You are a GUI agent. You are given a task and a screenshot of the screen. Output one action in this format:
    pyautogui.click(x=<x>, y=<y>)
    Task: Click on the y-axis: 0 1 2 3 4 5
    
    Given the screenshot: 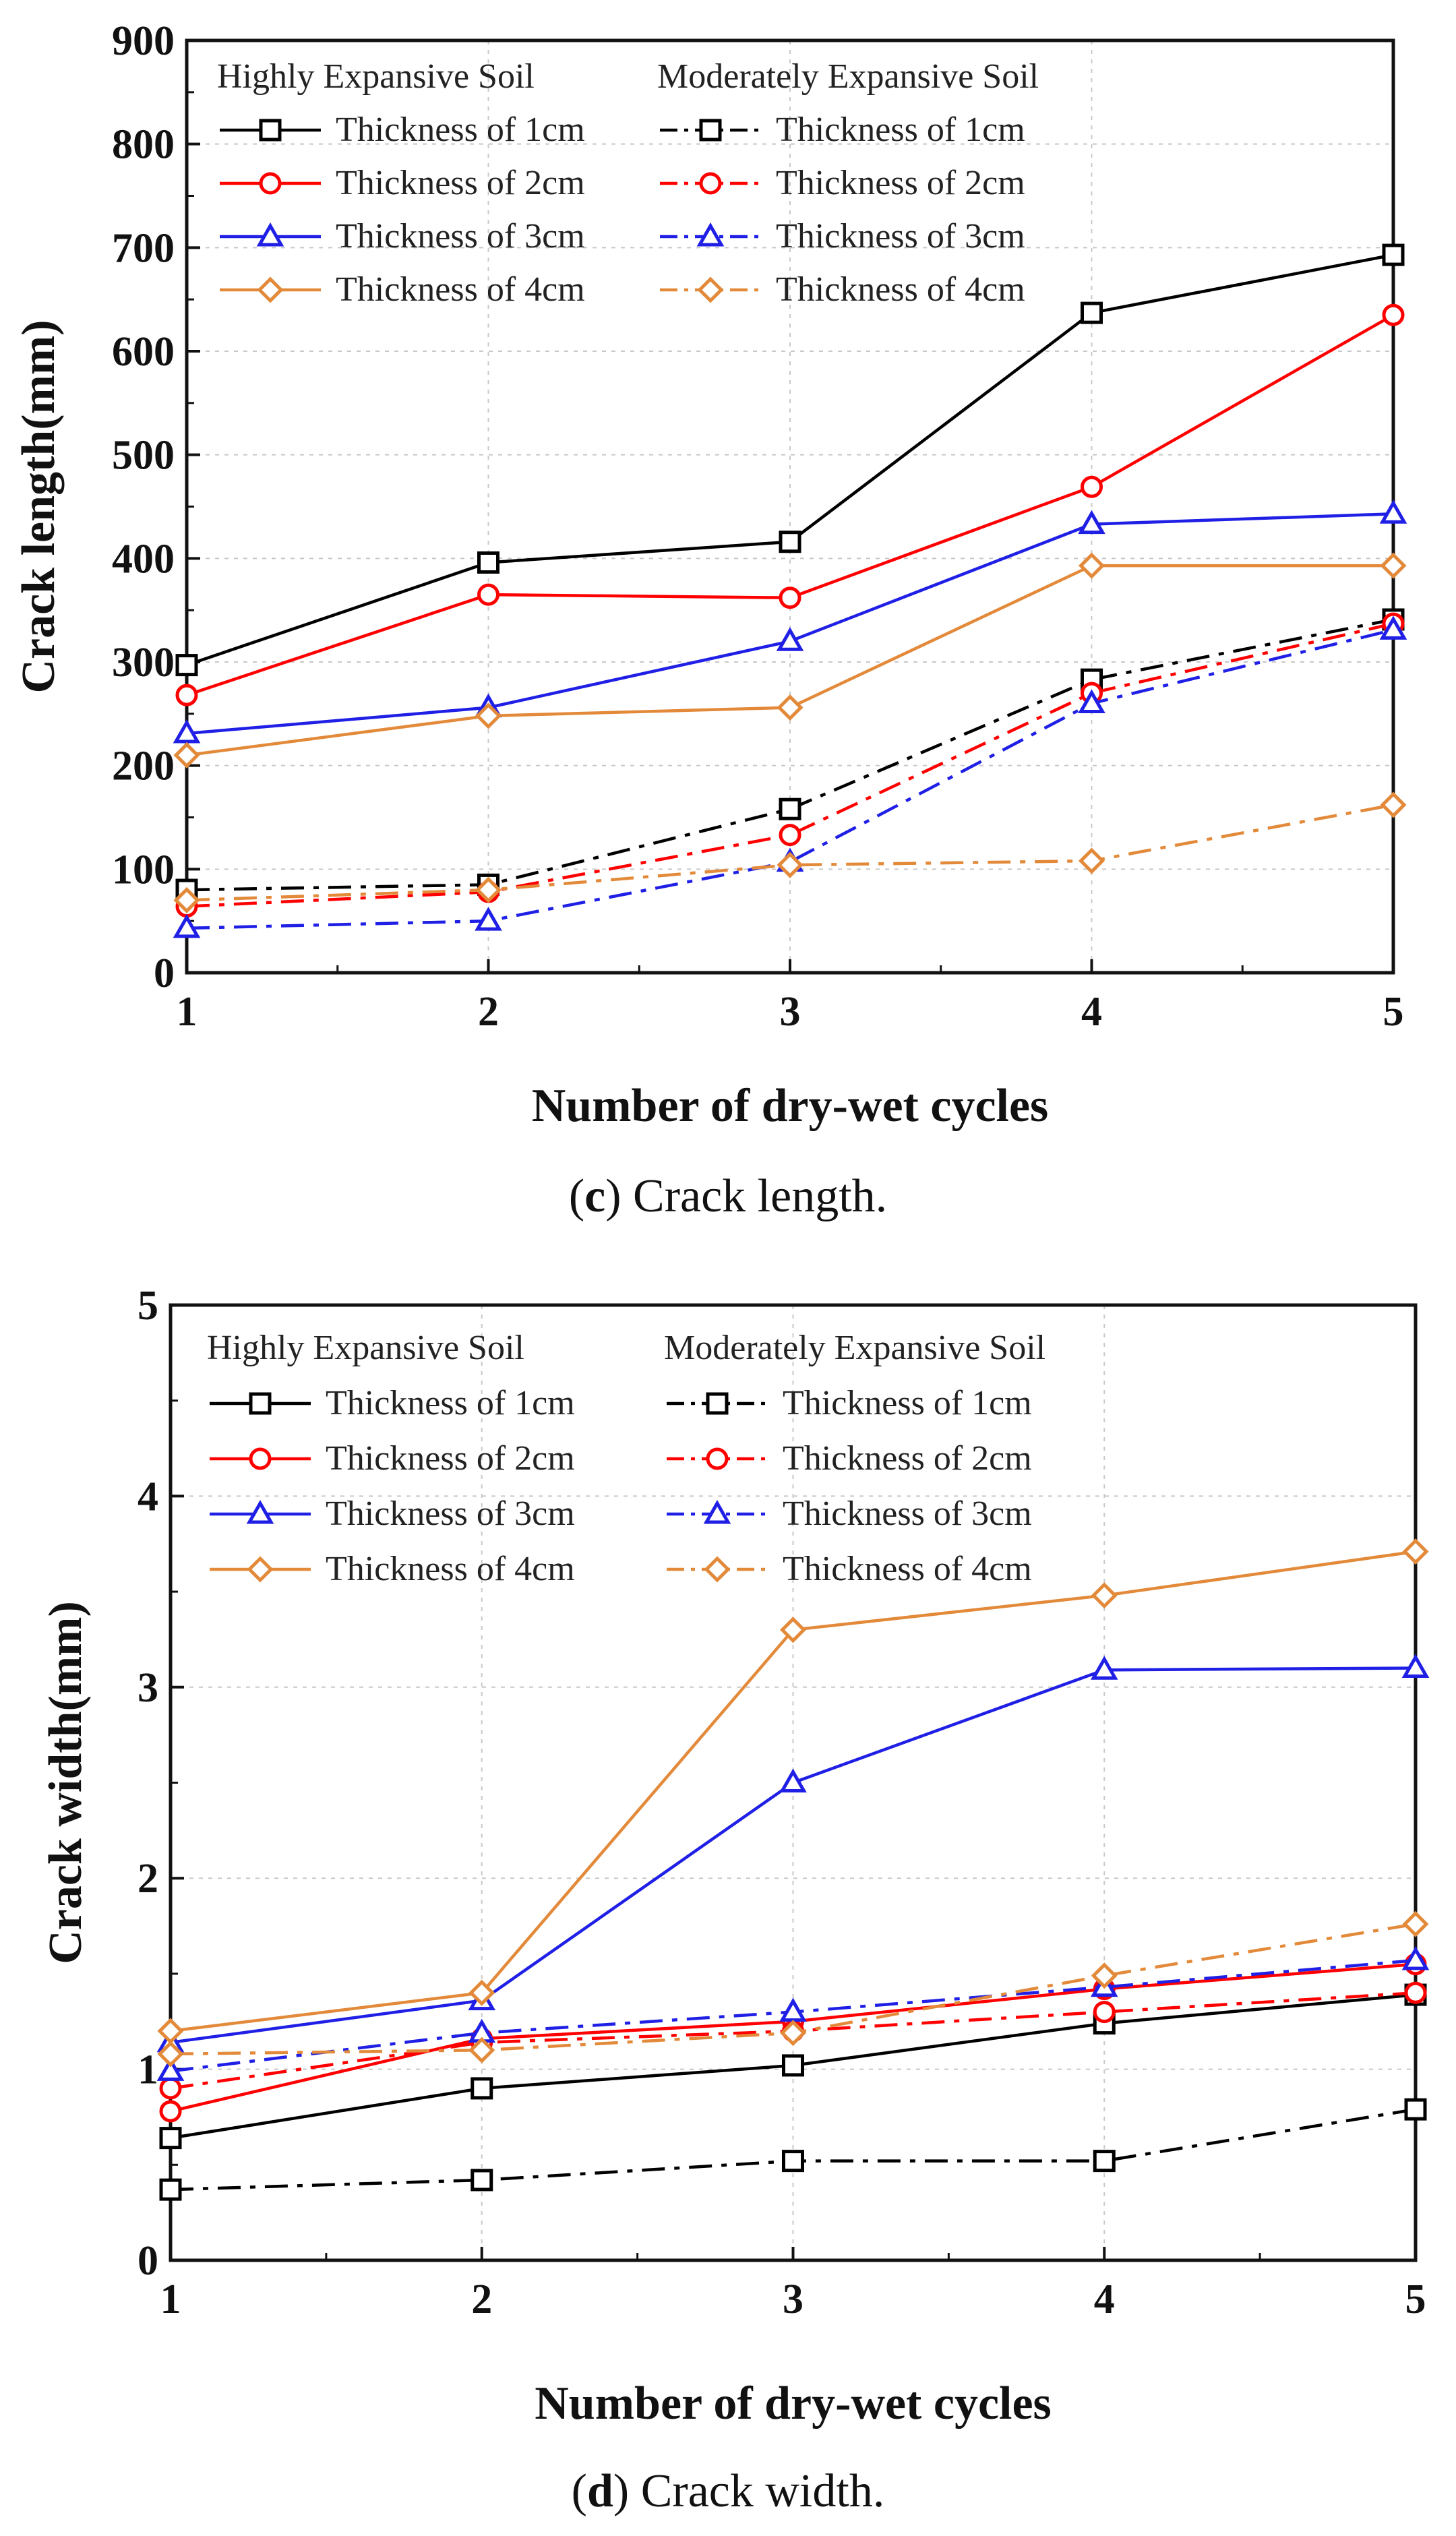 What is the action you would take?
    pyautogui.click(x=161, y=1783)
    